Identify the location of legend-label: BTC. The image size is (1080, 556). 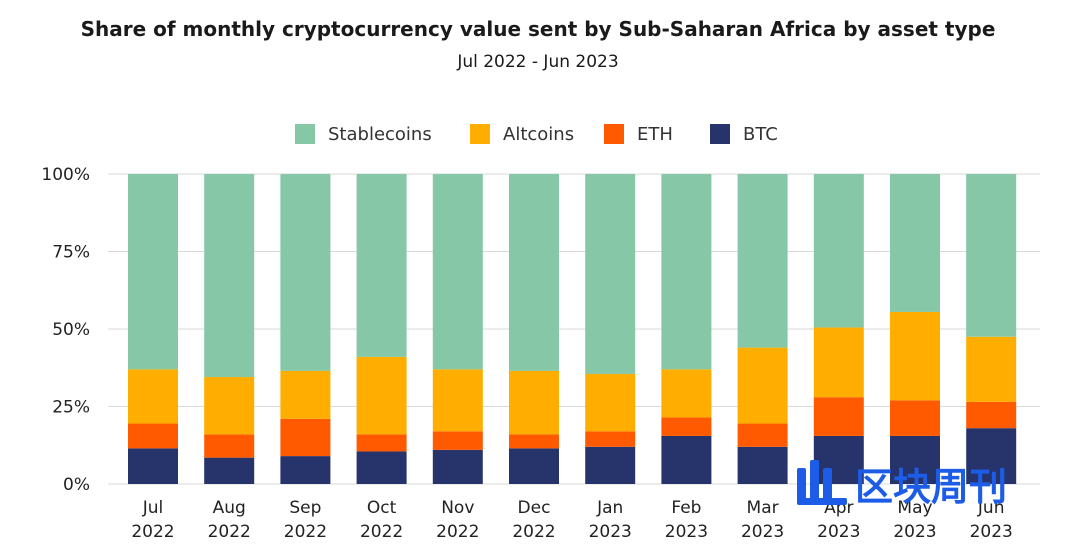
(760, 134).